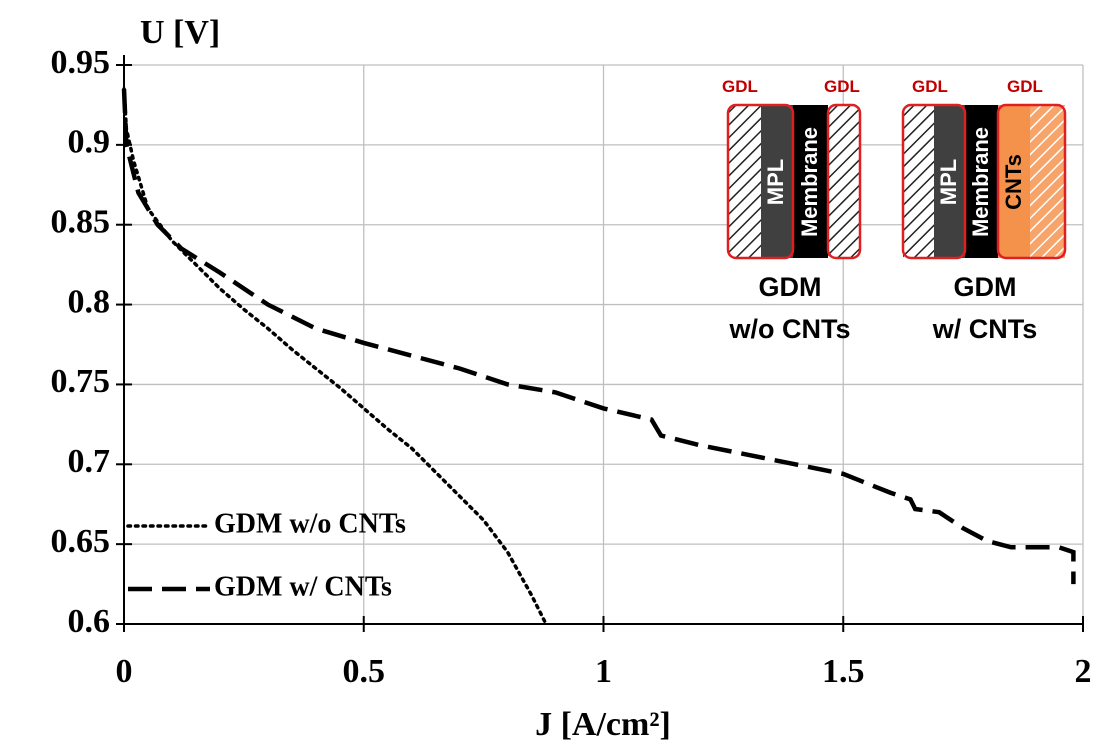  Describe the element at coordinates (180, 32) in the screenshot. I see `y-axis-label: U [V]` at that location.